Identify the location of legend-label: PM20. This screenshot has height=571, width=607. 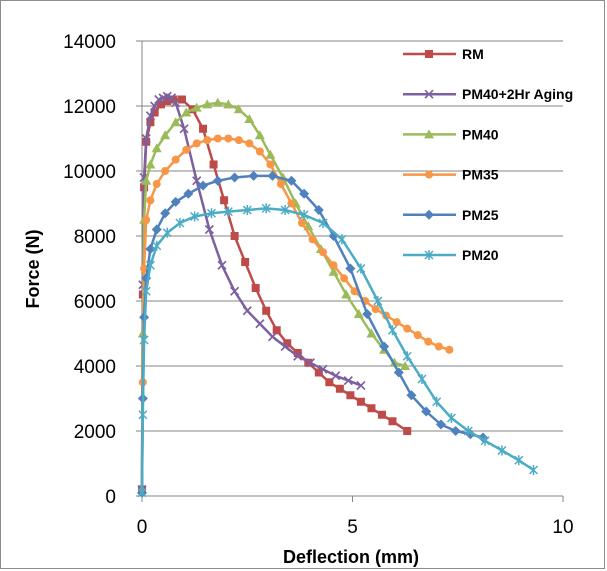
(480, 255).